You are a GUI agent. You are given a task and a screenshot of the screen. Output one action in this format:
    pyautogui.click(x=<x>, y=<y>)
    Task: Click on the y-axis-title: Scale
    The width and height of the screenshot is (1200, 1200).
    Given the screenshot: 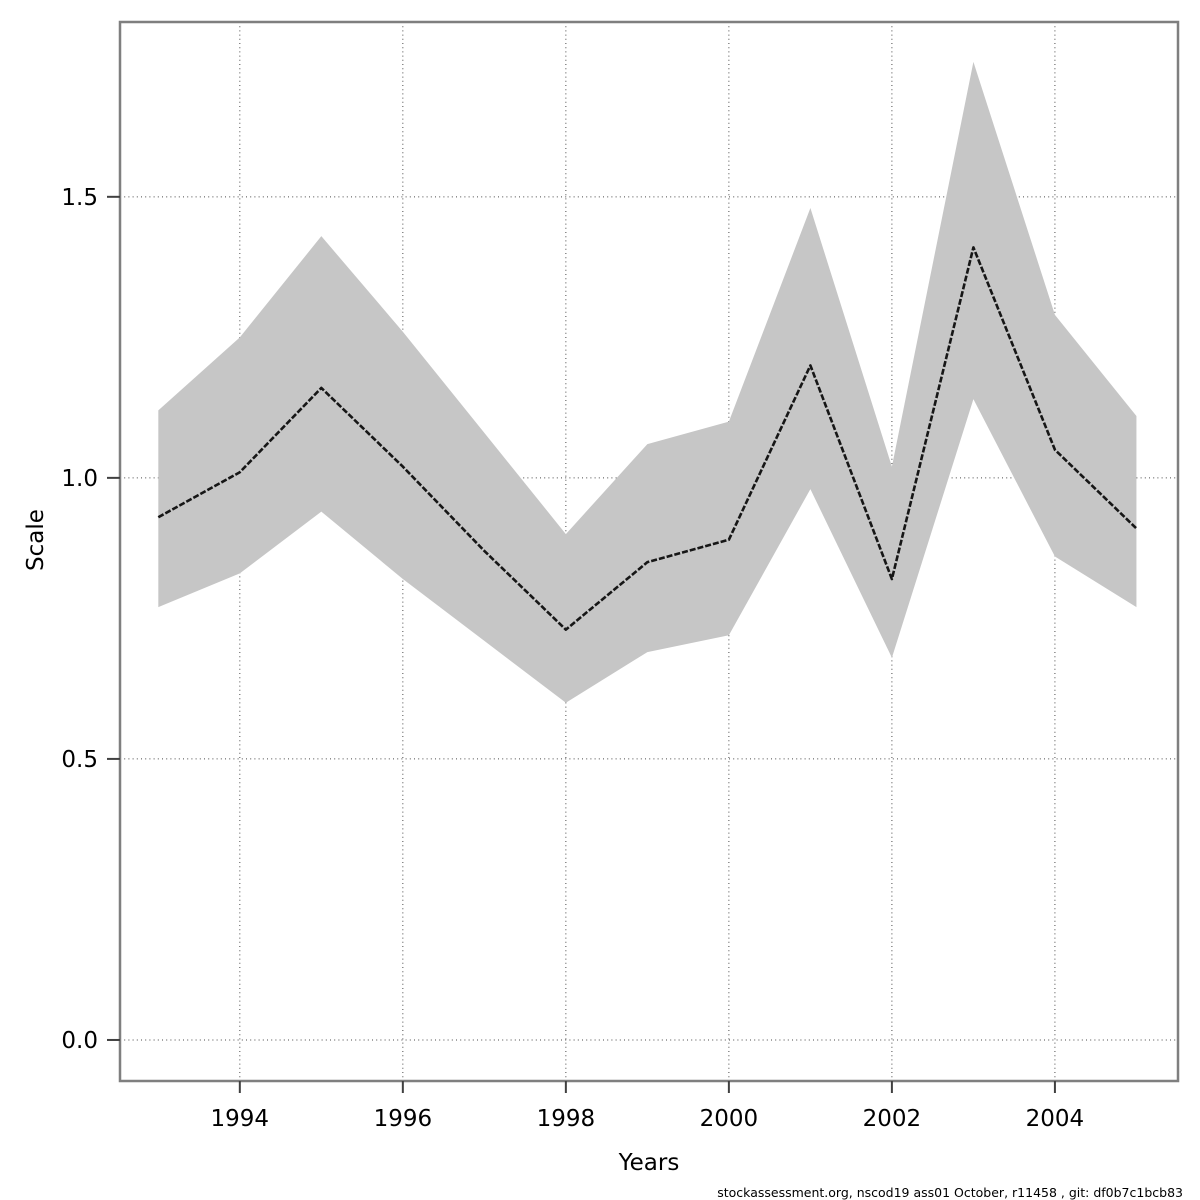 What is the action you would take?
    pyautogui.click(x=36, y=540)
    